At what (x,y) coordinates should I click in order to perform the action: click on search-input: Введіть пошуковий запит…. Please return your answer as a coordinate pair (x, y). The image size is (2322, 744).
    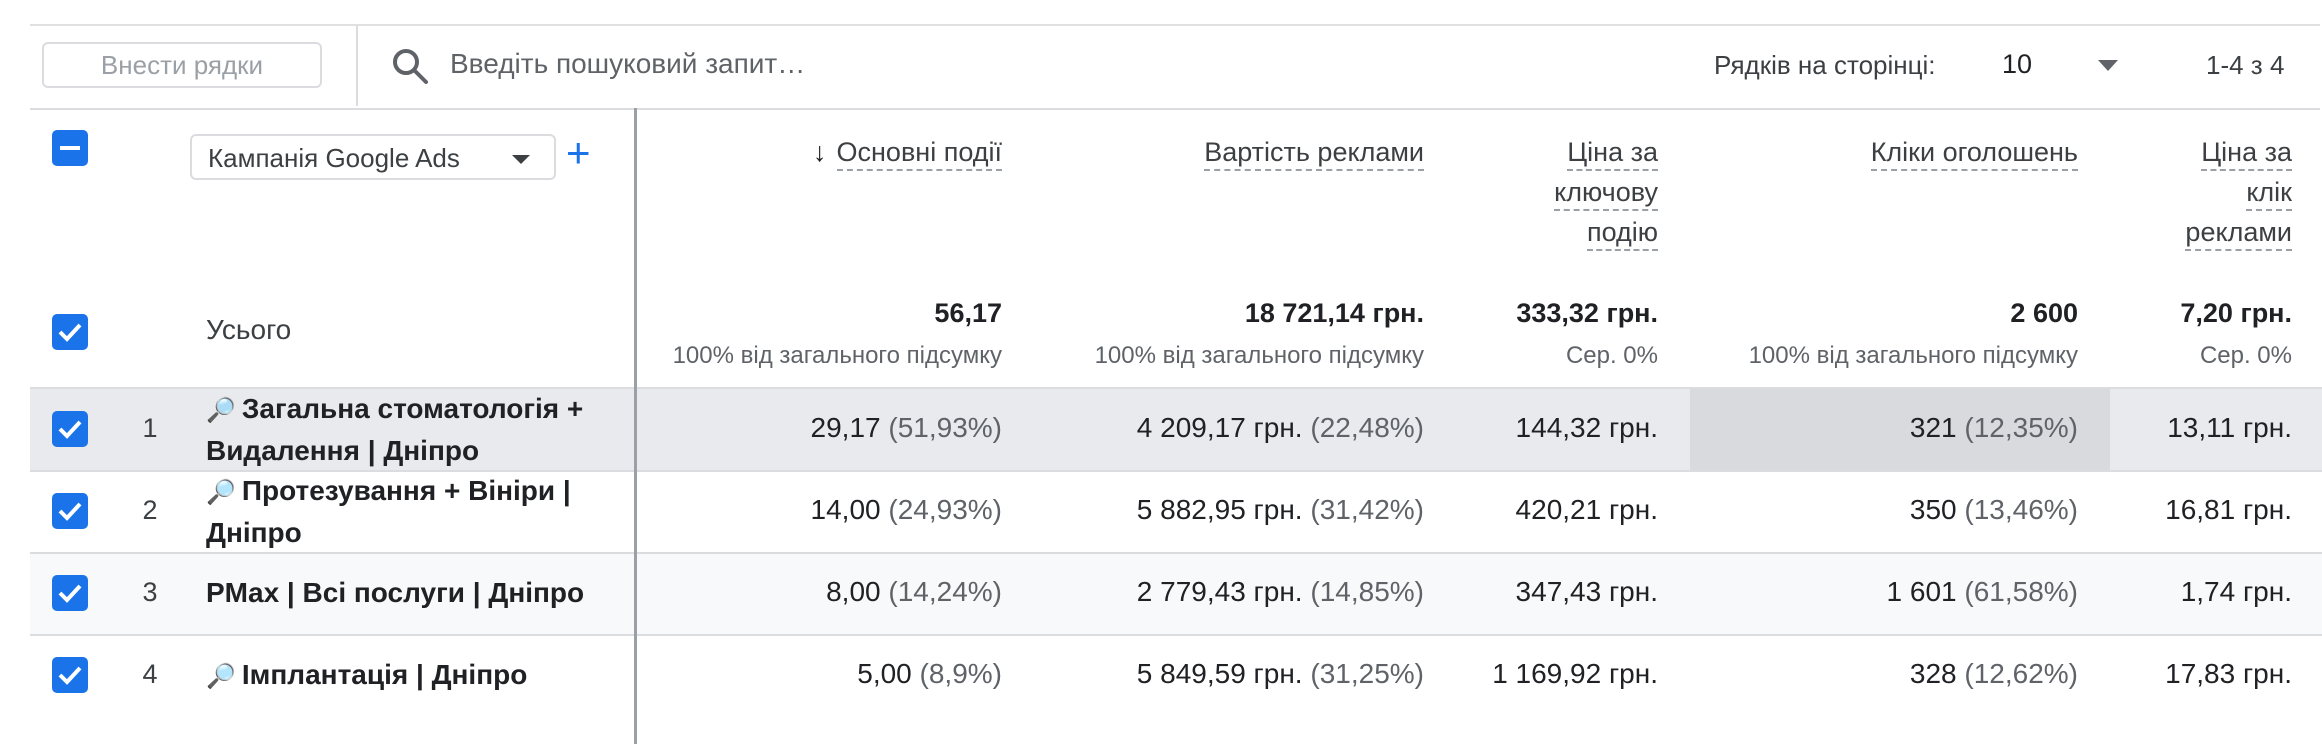
    Looking at the image, I should click on (628, 63).